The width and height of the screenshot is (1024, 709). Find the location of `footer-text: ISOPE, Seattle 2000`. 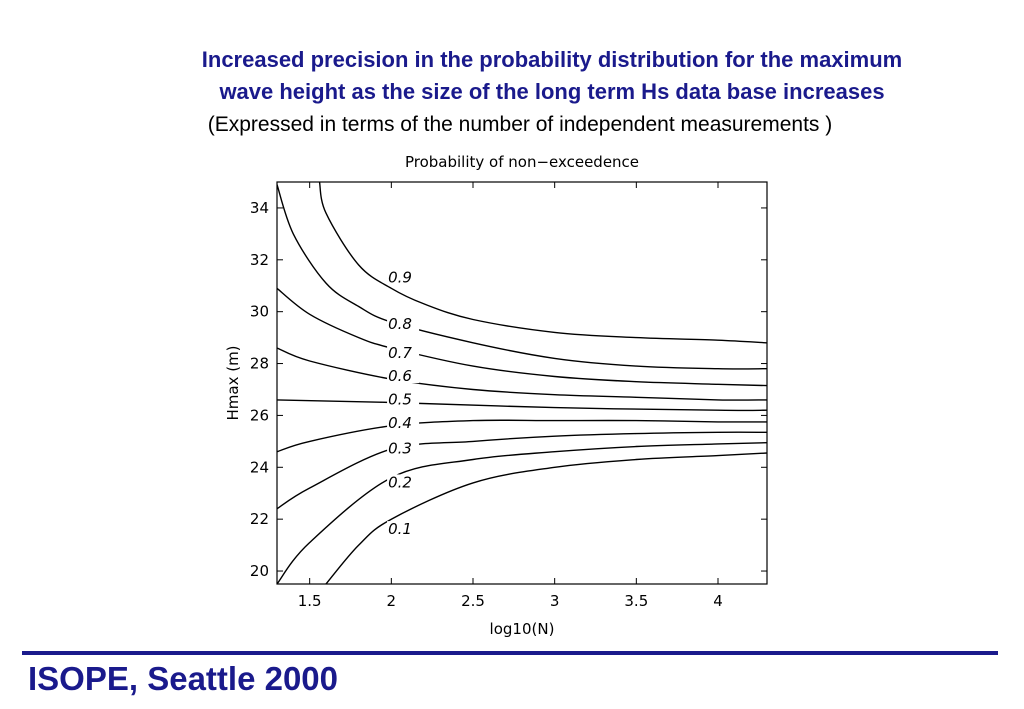

footer-text: ISOPE, Seattle 2000 is located at coordinates (183, 678).